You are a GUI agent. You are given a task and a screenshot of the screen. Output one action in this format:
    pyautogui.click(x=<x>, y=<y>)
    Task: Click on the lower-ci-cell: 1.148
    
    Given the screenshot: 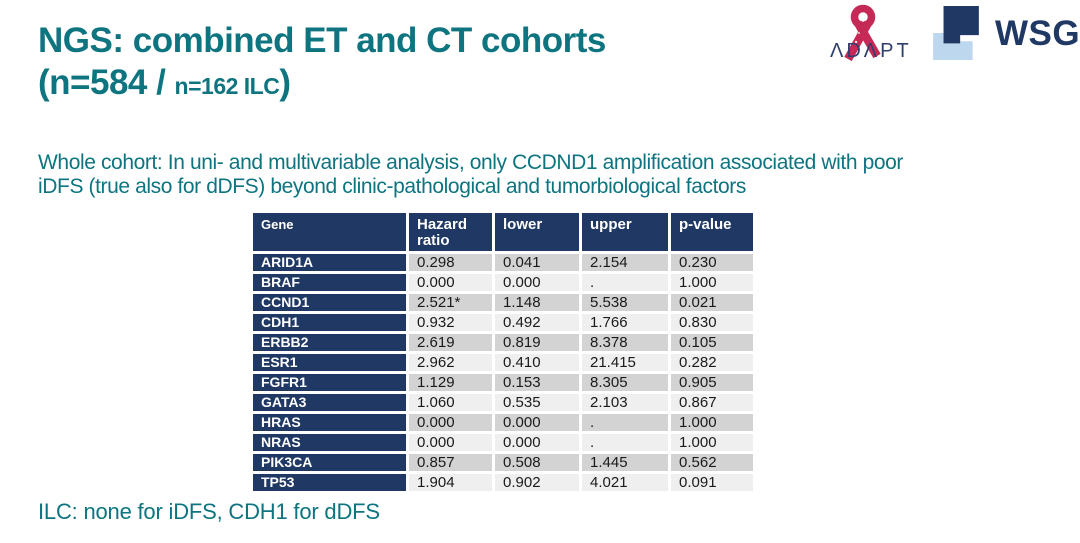 What is the action you would take?
    pyautogui.click(x=537, y=302)
    